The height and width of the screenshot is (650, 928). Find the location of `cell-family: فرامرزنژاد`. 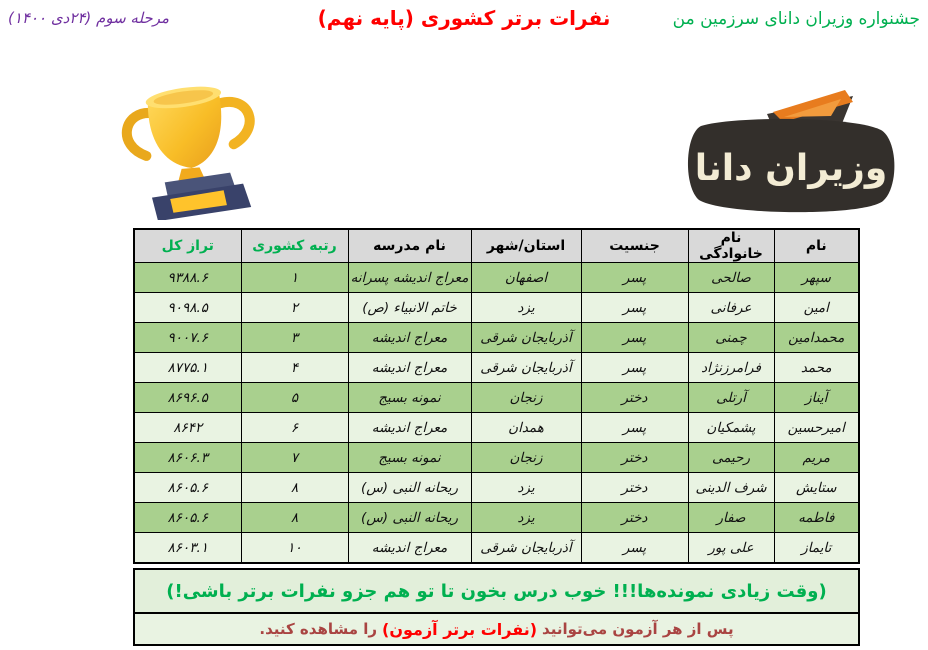

cell-family: فرامرزنژاد is located at coordinates (731, 367).